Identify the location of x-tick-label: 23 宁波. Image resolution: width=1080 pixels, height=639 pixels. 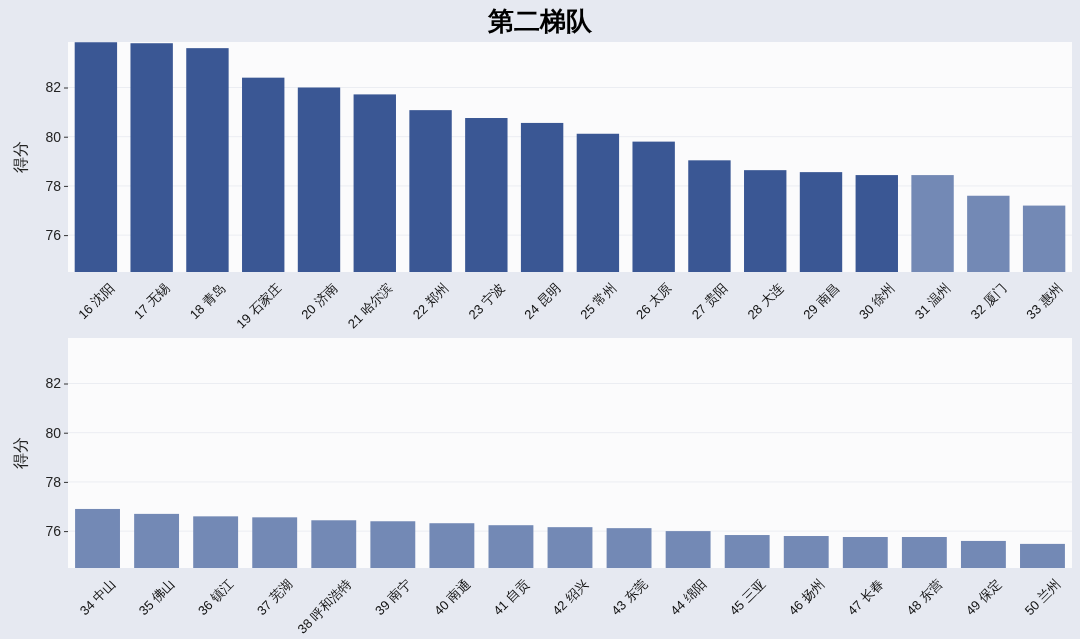
(486, 301).